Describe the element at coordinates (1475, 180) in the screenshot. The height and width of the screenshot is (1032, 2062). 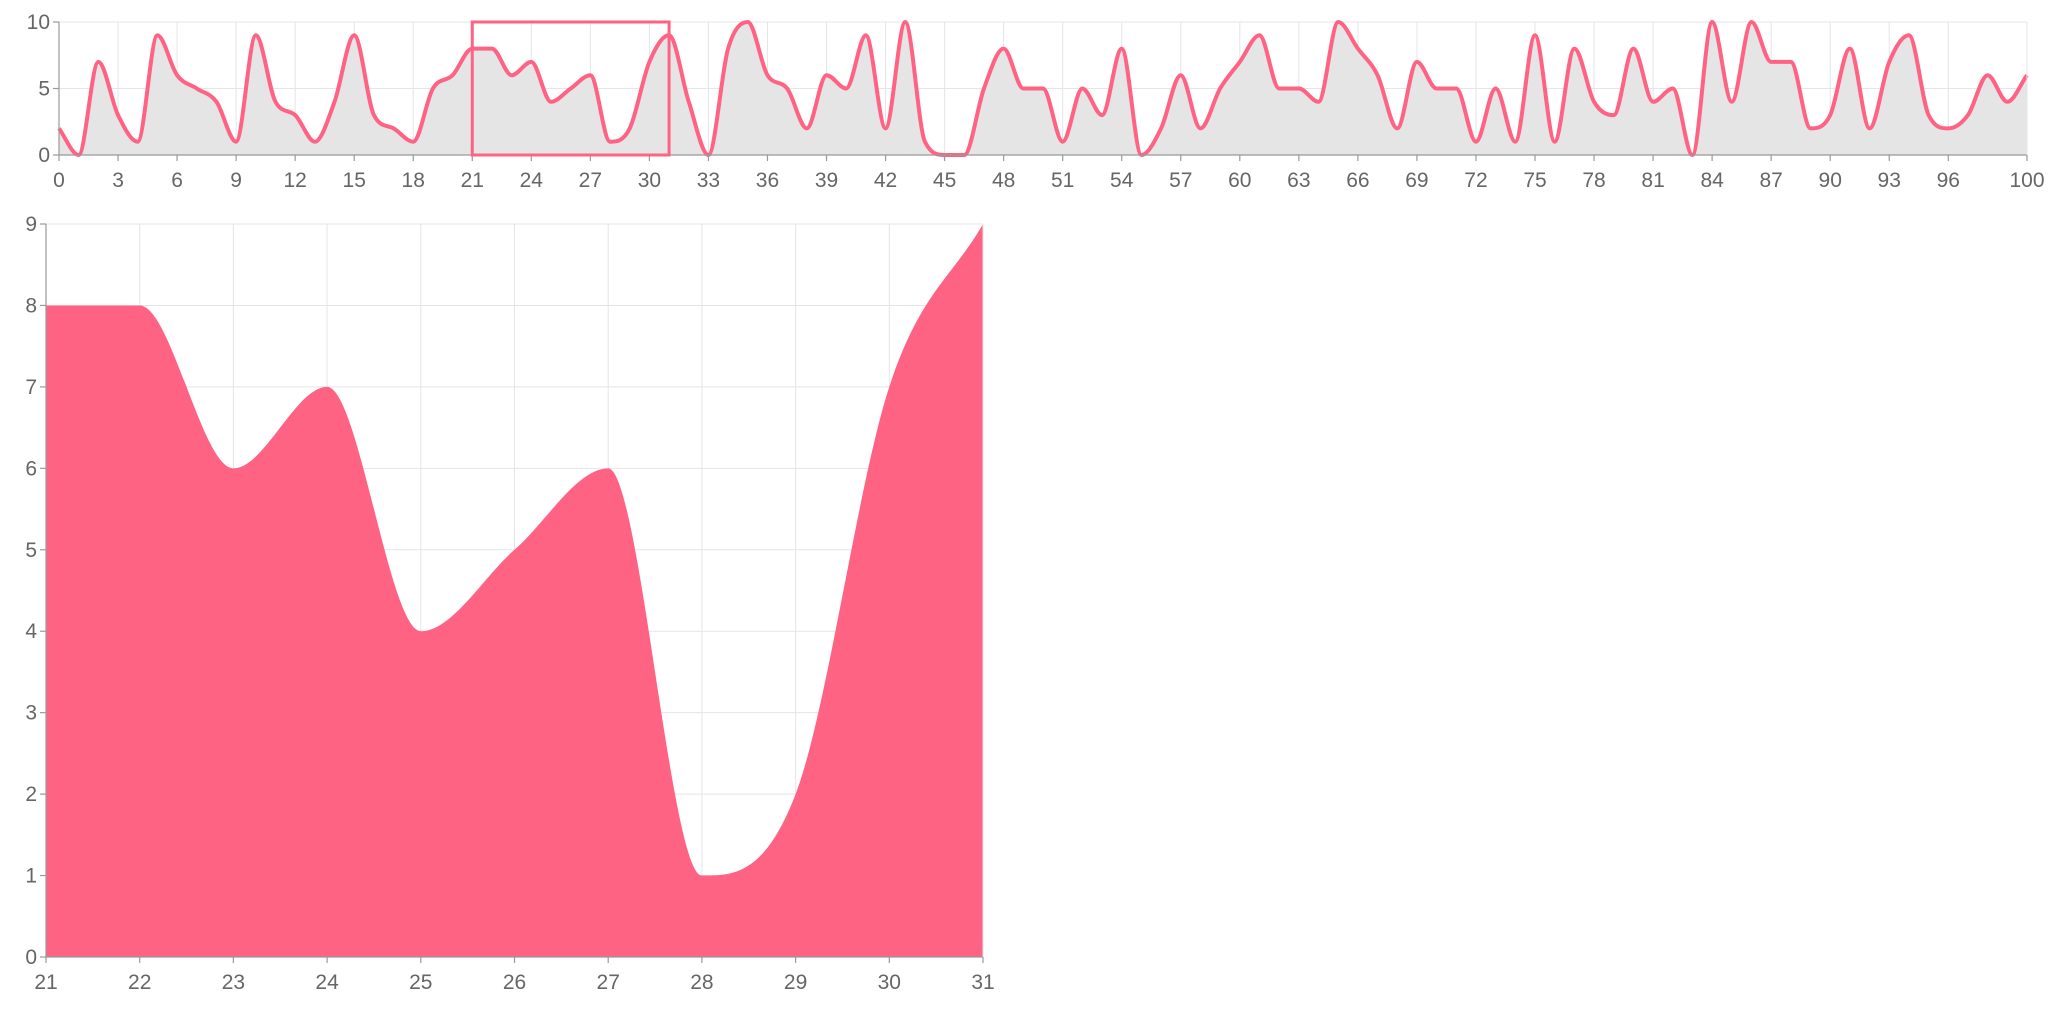
I see `x-tick-label: 72` at that location.